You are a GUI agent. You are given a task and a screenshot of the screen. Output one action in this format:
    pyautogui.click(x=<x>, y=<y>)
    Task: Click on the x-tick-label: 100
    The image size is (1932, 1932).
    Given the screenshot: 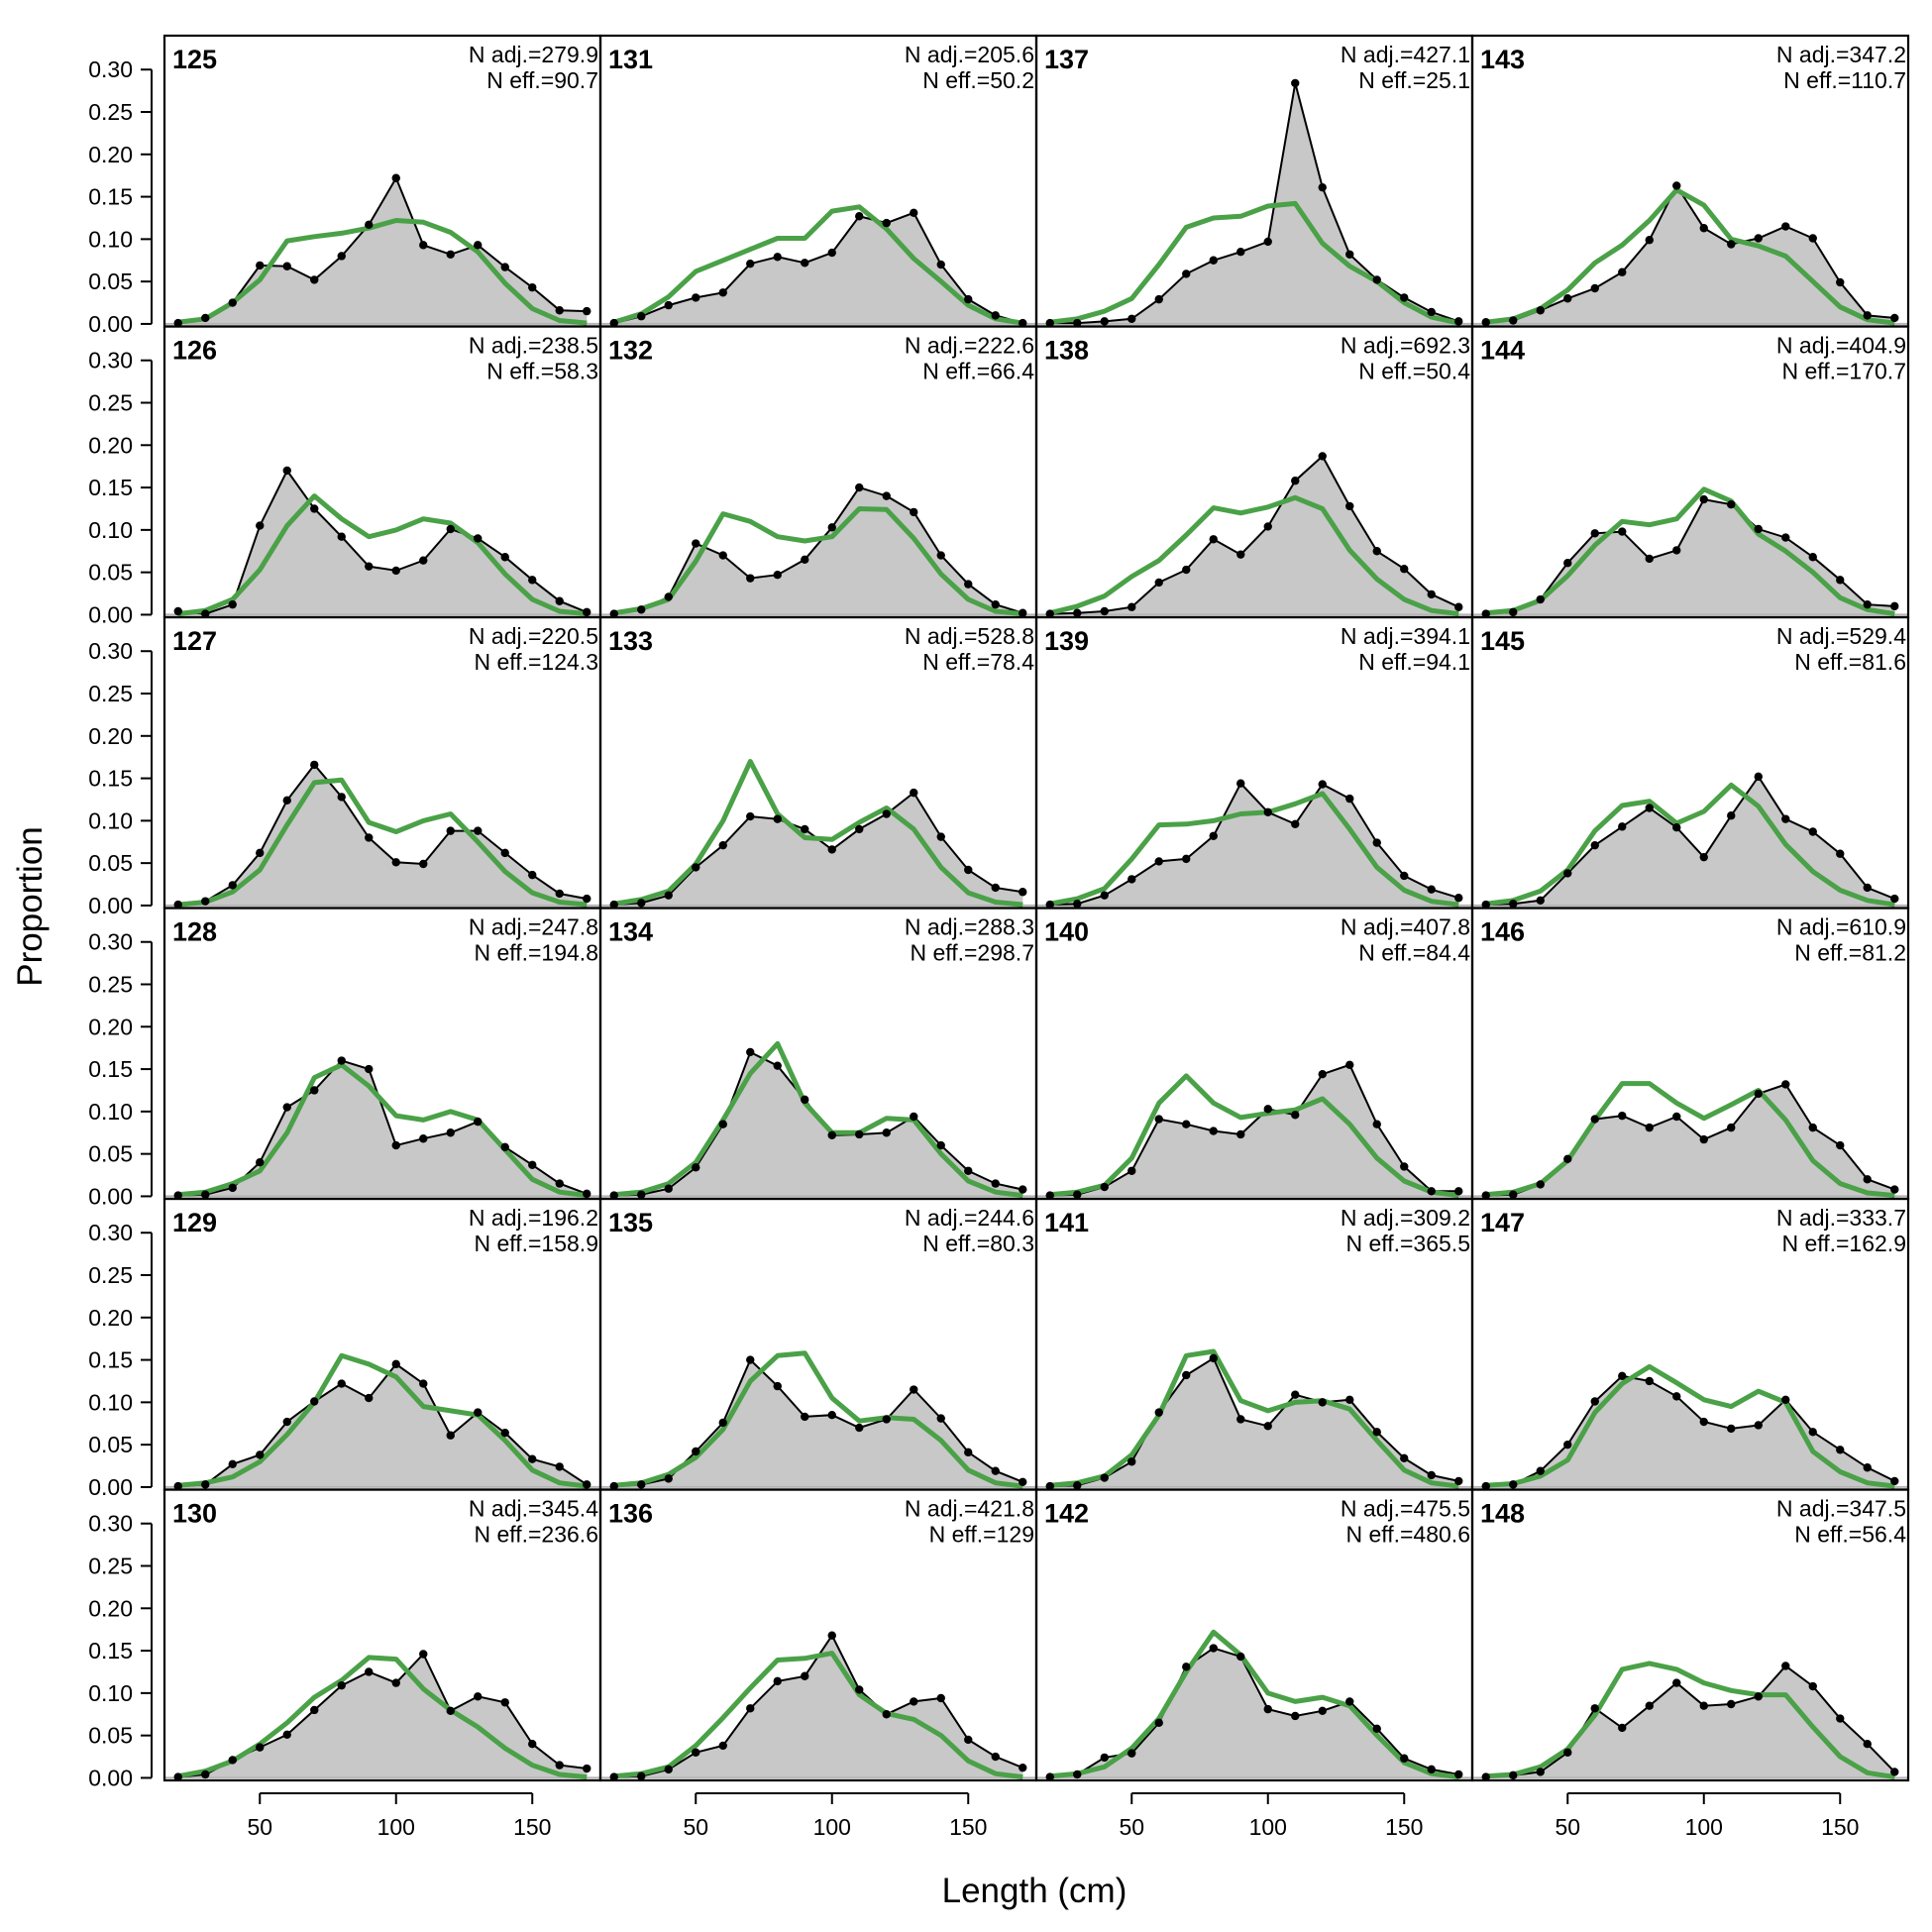 What is the action you would take?
    pyautogui.click(x=832, y=1827)
    